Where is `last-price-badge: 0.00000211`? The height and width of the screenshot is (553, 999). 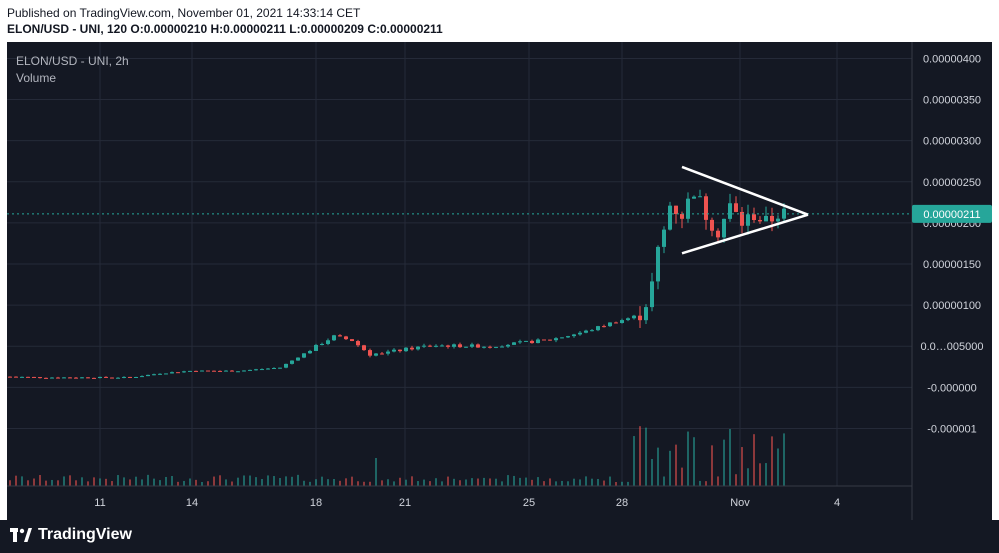
last-price-badge: 0.00000211 is located at coordinates (952, 213).